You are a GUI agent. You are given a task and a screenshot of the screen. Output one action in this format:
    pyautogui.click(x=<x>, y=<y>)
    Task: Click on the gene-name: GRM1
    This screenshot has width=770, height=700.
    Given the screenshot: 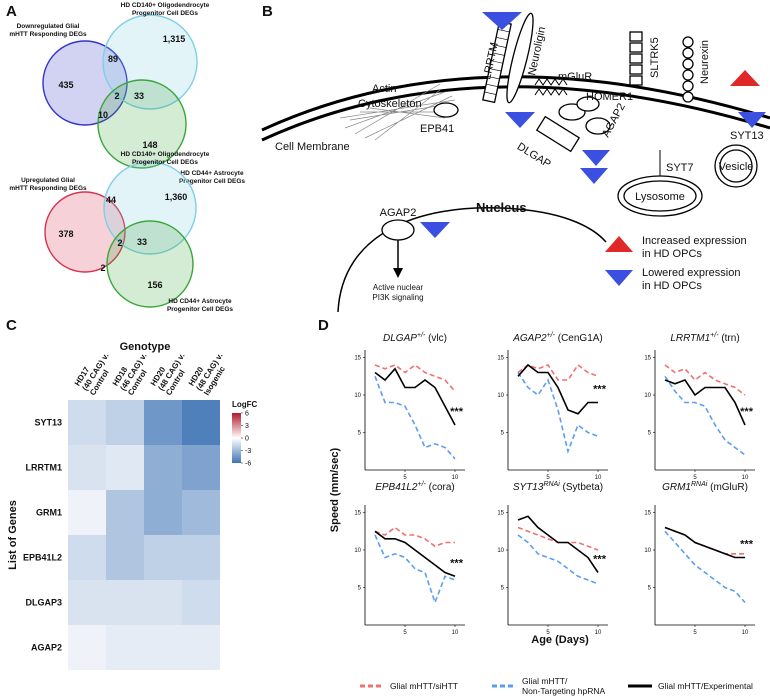 What is the action you would take?
    pyautogui.click(x=676, y=487)
    